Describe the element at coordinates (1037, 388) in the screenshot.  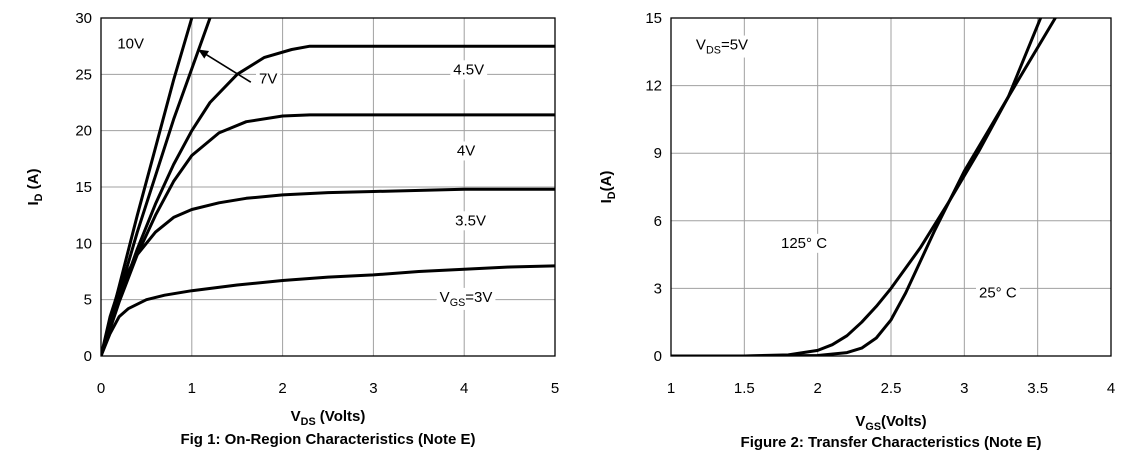
I see `x-tick-label: 3.5` at that location.